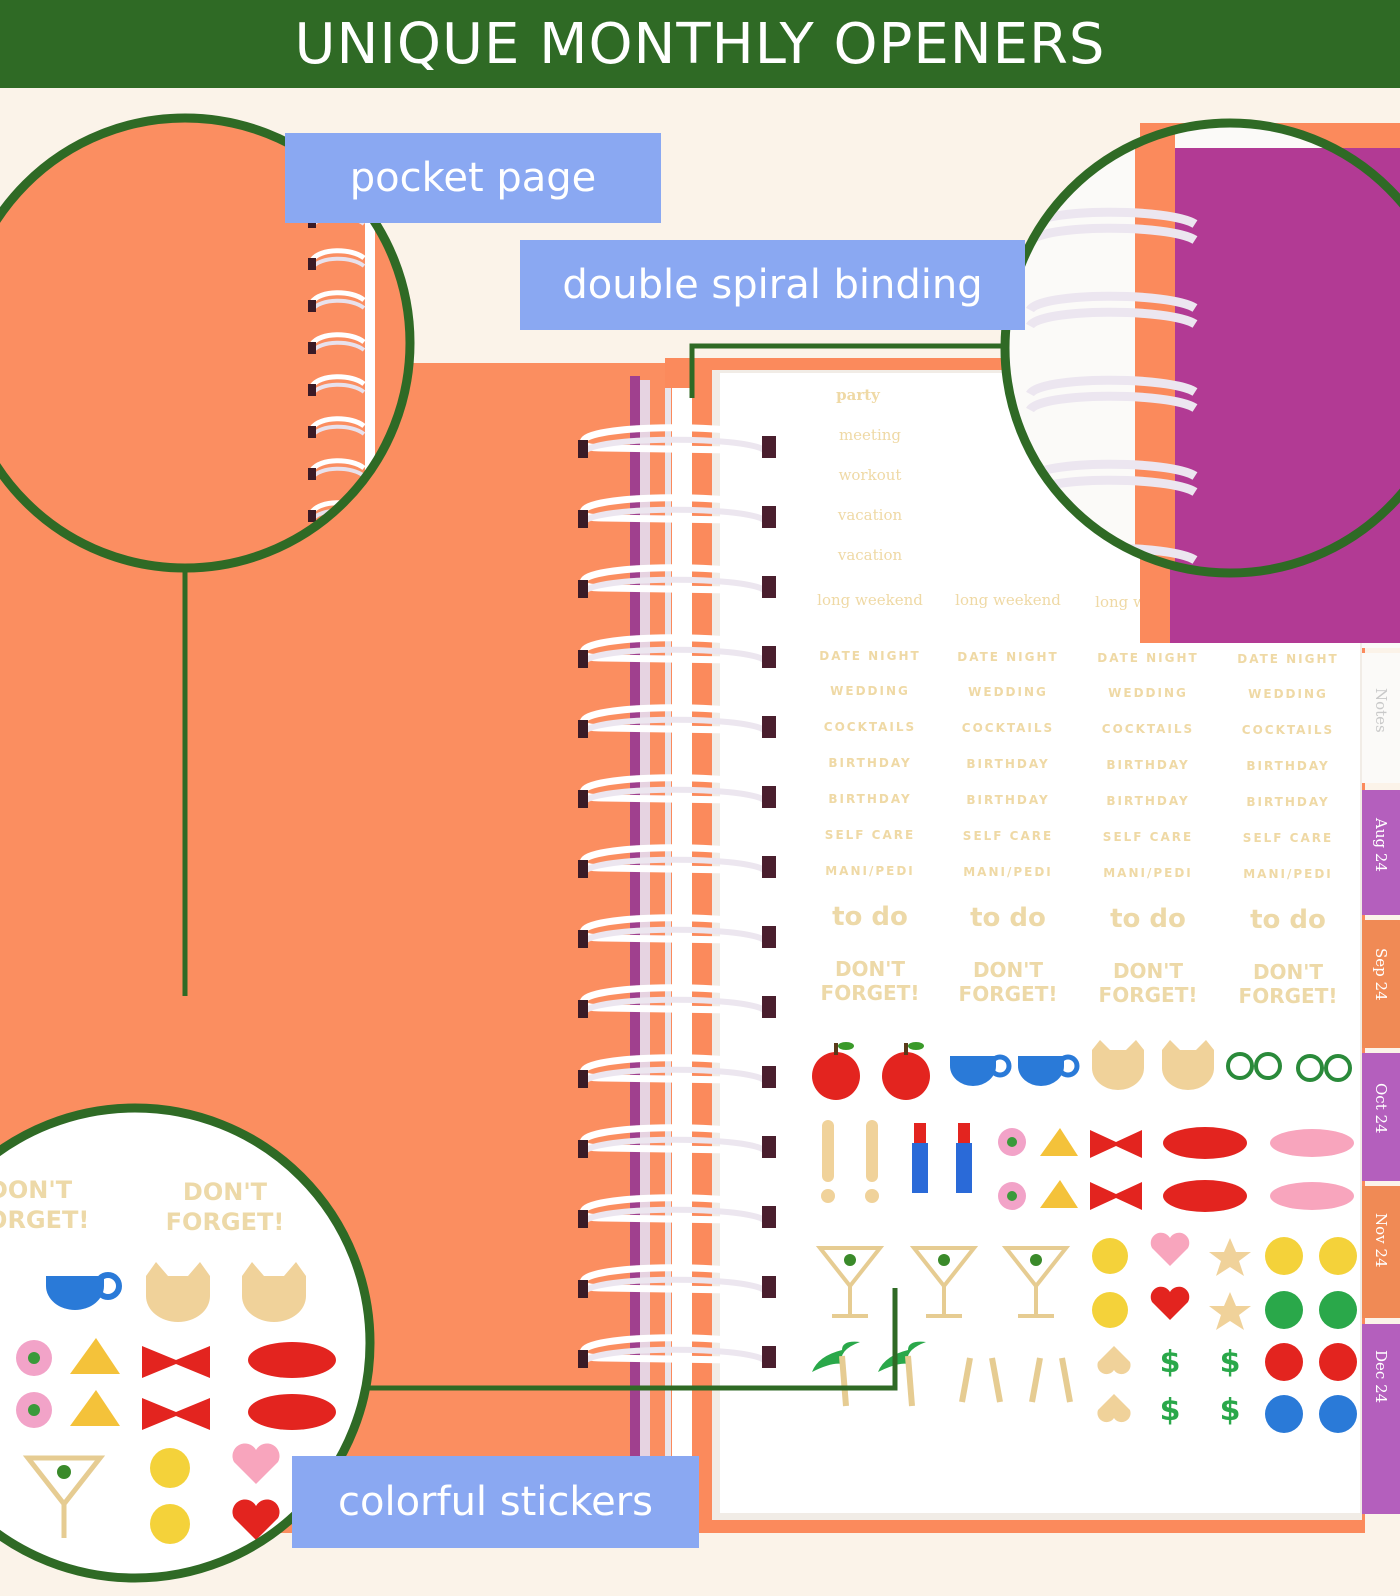  Describe the element at coordinates (944, 1282) in the screenshot. I see `martini-icon` at that location.